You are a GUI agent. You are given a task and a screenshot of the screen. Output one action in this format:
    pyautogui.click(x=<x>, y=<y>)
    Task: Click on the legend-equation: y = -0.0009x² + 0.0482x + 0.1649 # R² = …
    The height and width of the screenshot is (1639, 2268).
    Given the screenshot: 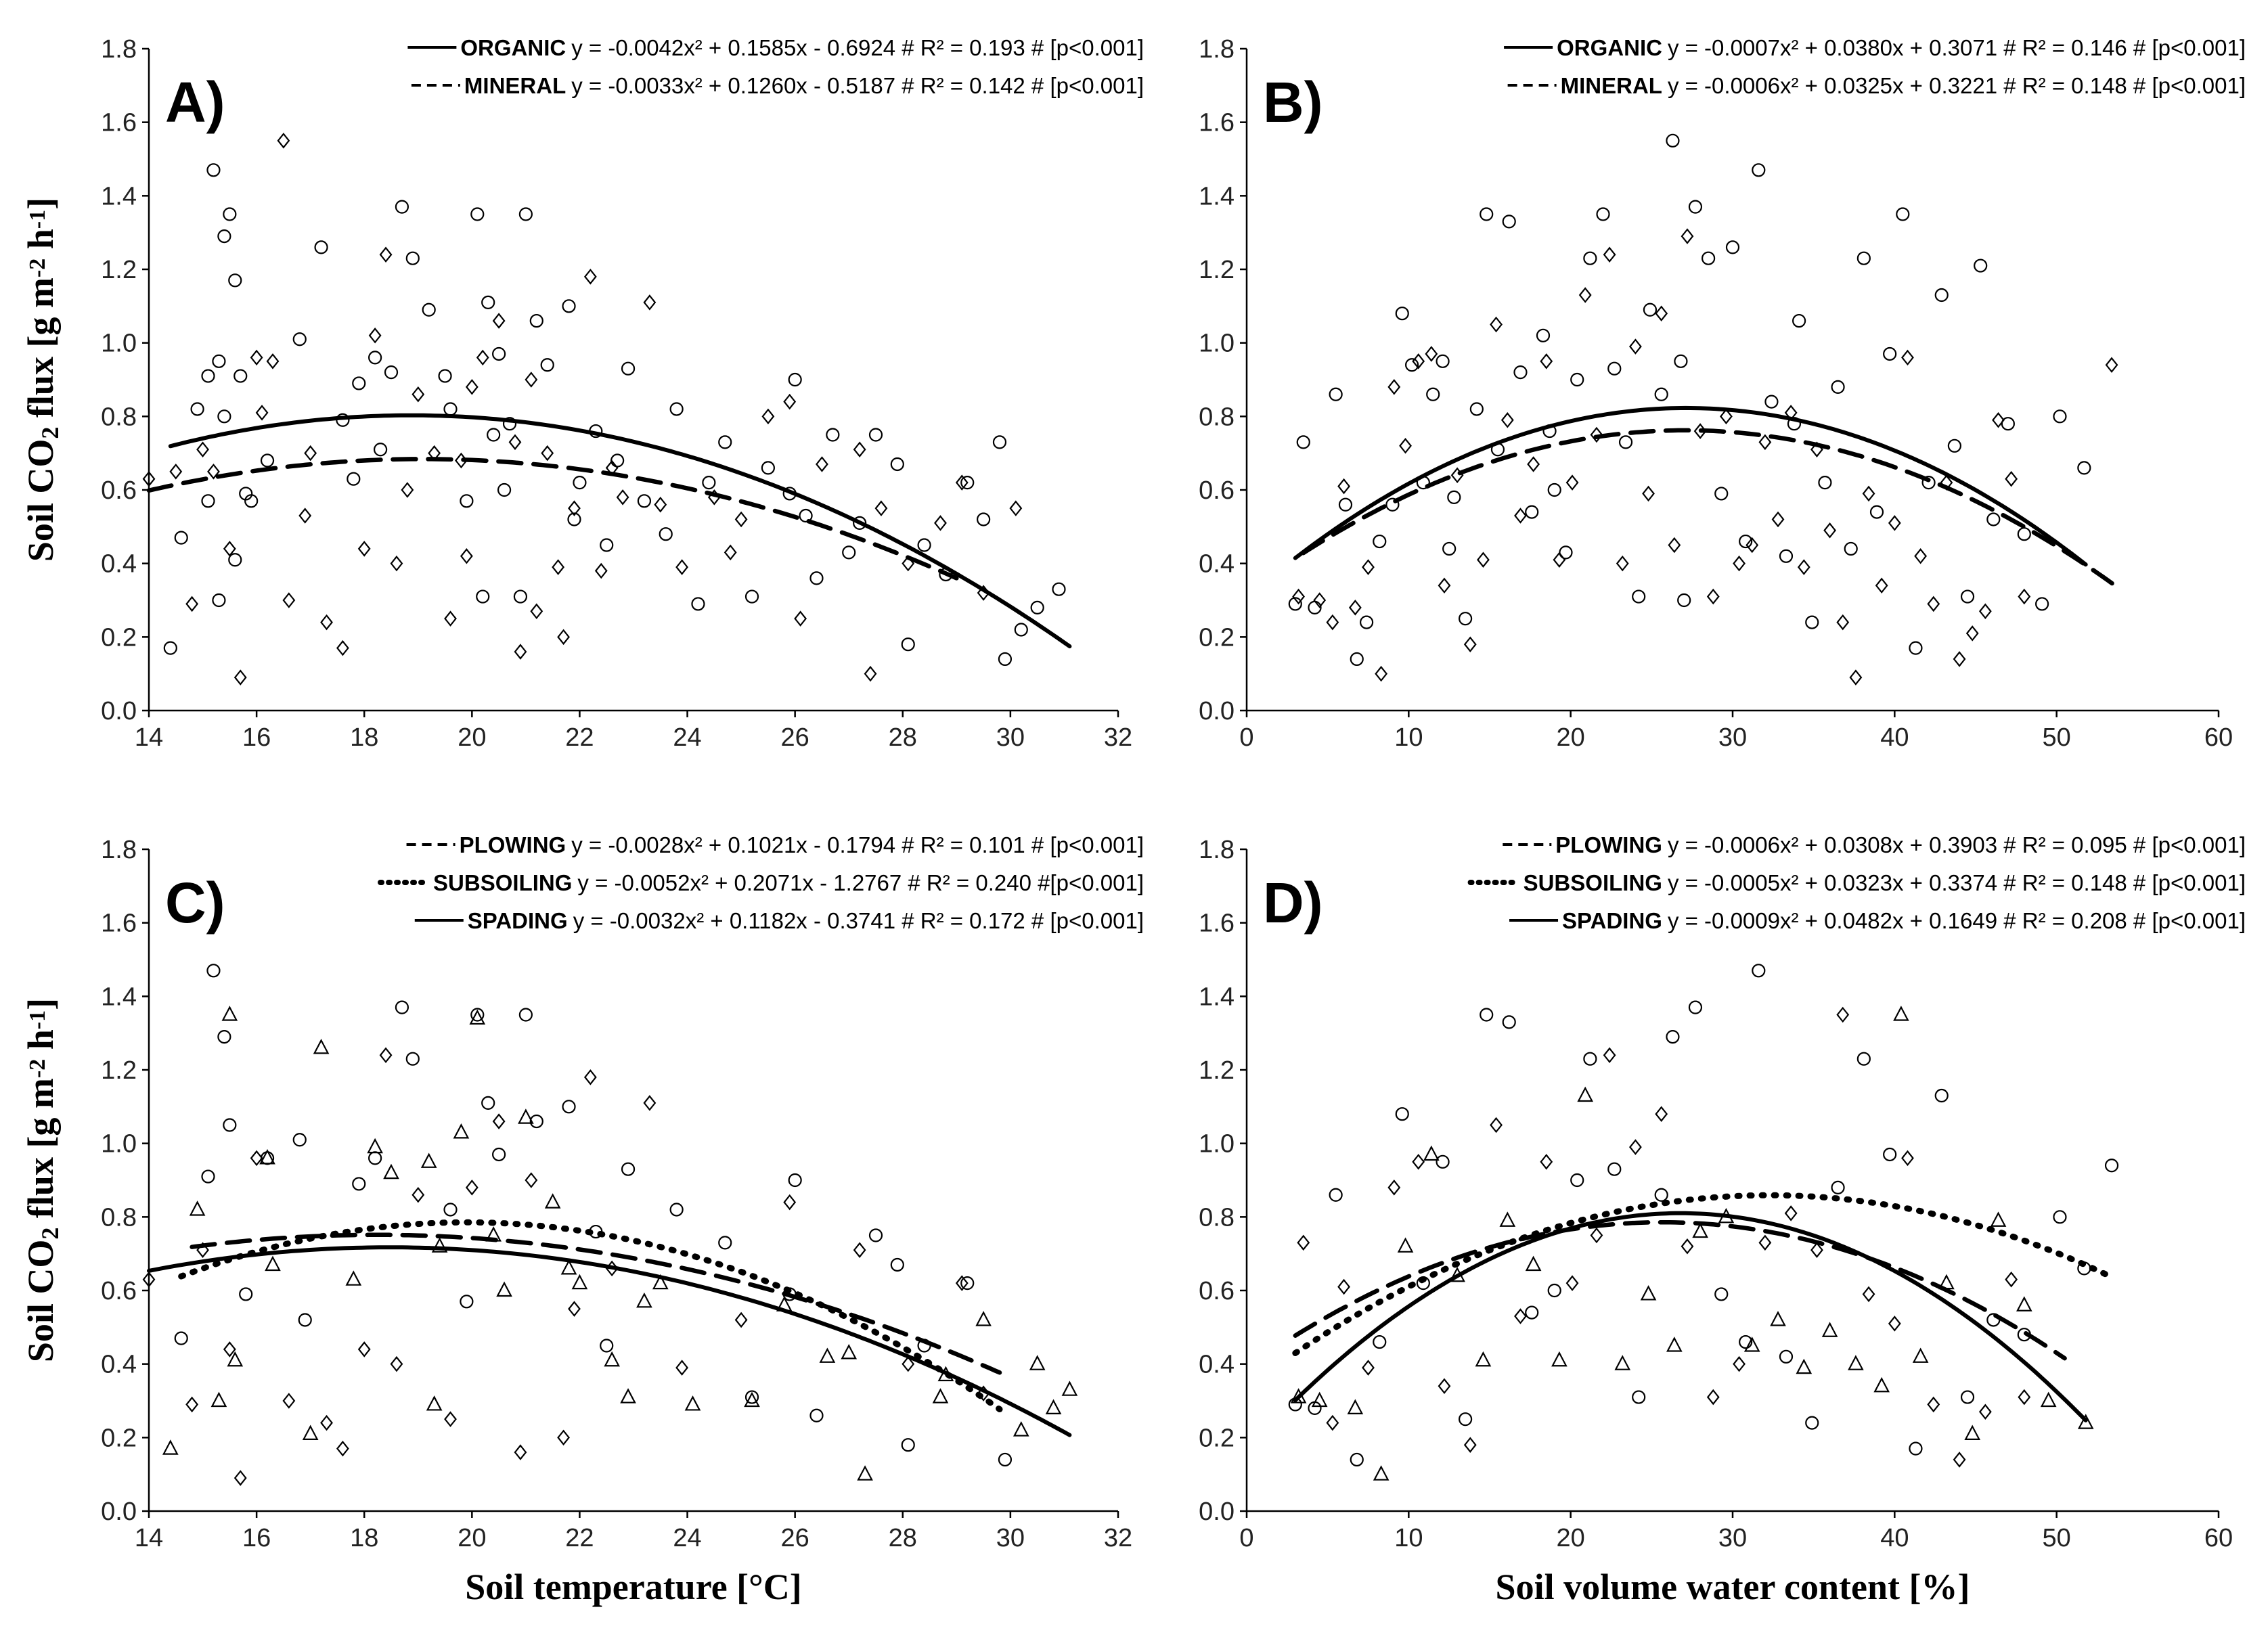 What is the action you would take?
    pyautogui.click(x=1957, y=920)
    